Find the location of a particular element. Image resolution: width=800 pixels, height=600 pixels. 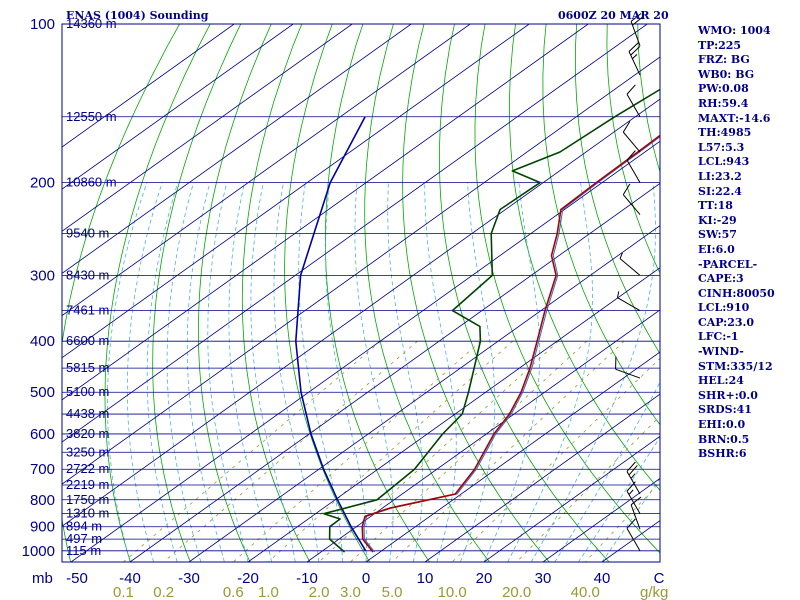

station-title: ENAS (1004) Sounding is located at coordinates (137, 15).